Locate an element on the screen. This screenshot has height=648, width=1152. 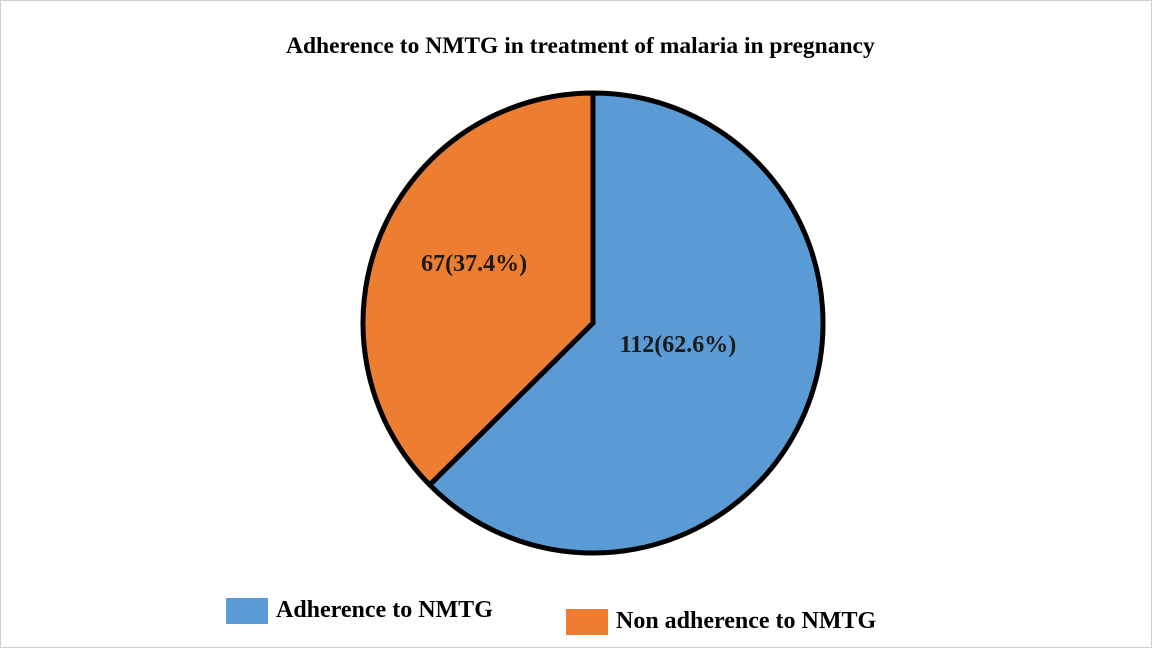
legend-item-non-adherence: Non adherence to NMTG is located at coordinates (721, 621).